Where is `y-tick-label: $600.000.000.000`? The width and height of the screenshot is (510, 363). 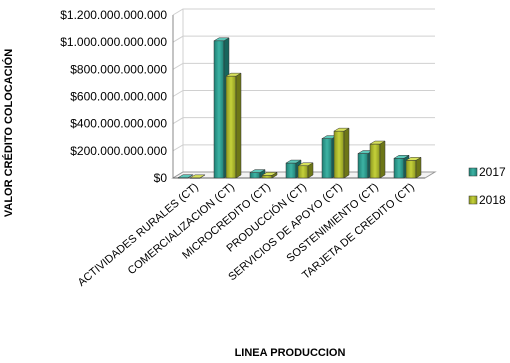
y-tick-label: $600.000.000.000 is located at coordinates (118, 97).